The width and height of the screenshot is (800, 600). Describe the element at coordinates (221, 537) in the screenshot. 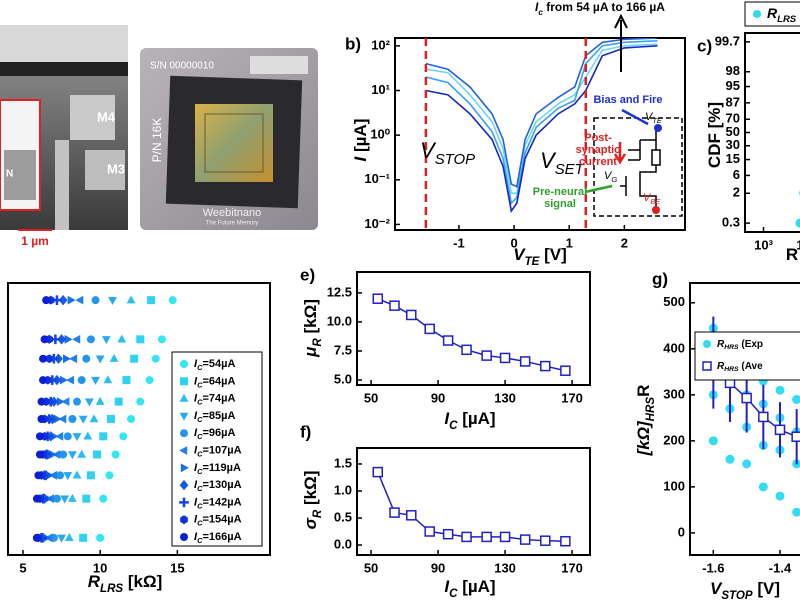

I see `legend-label-part: =166µA` at that location.